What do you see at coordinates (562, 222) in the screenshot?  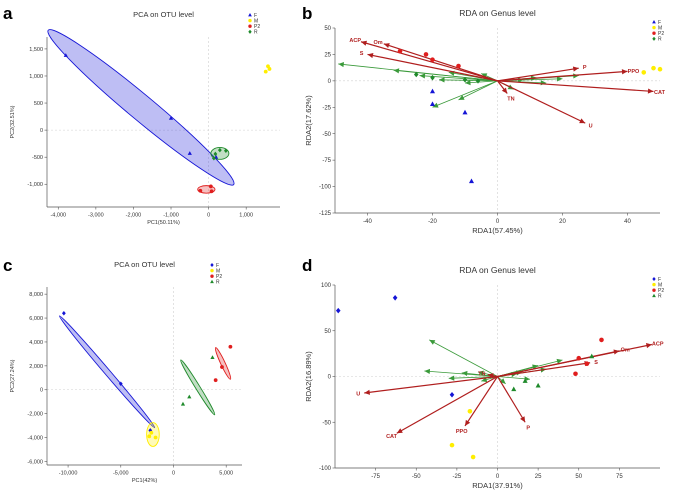 I see `x-tick-label: 20` at bounding box center [562, 222].